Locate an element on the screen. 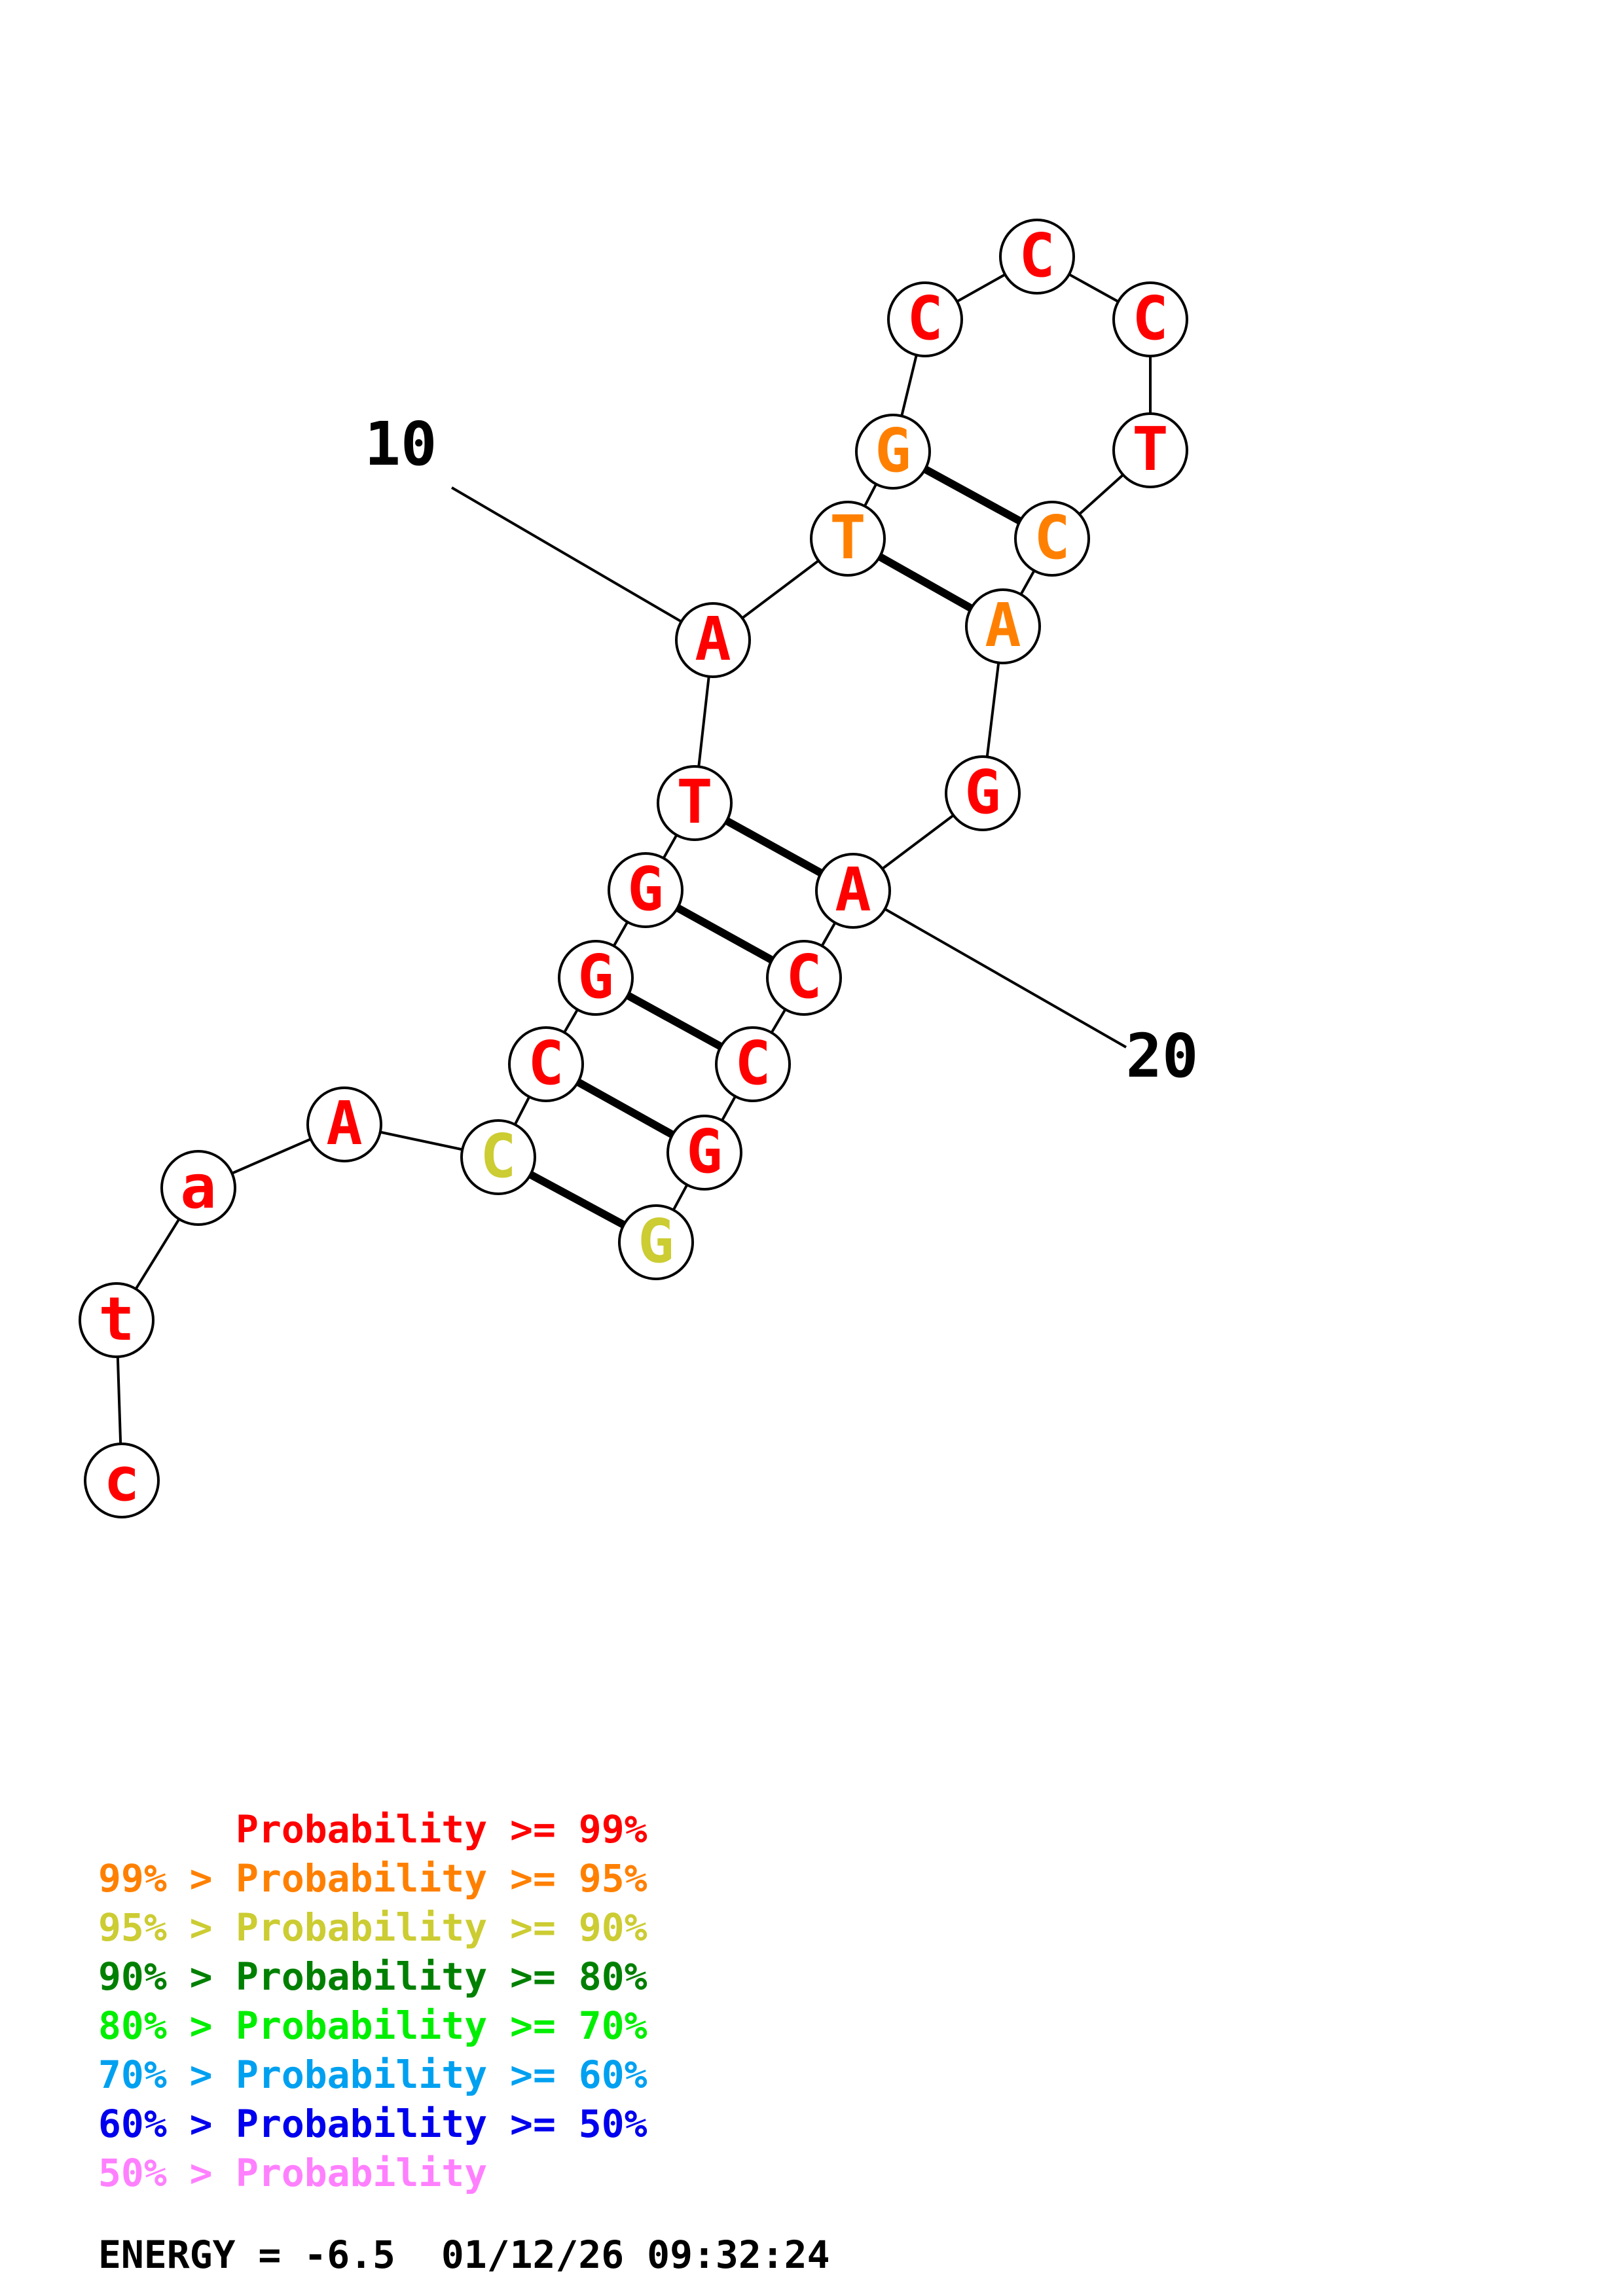 The image size is (1623, 2296). legend-row-3: 95% > Probability >= 90% is located at coordinates (372, 1927).